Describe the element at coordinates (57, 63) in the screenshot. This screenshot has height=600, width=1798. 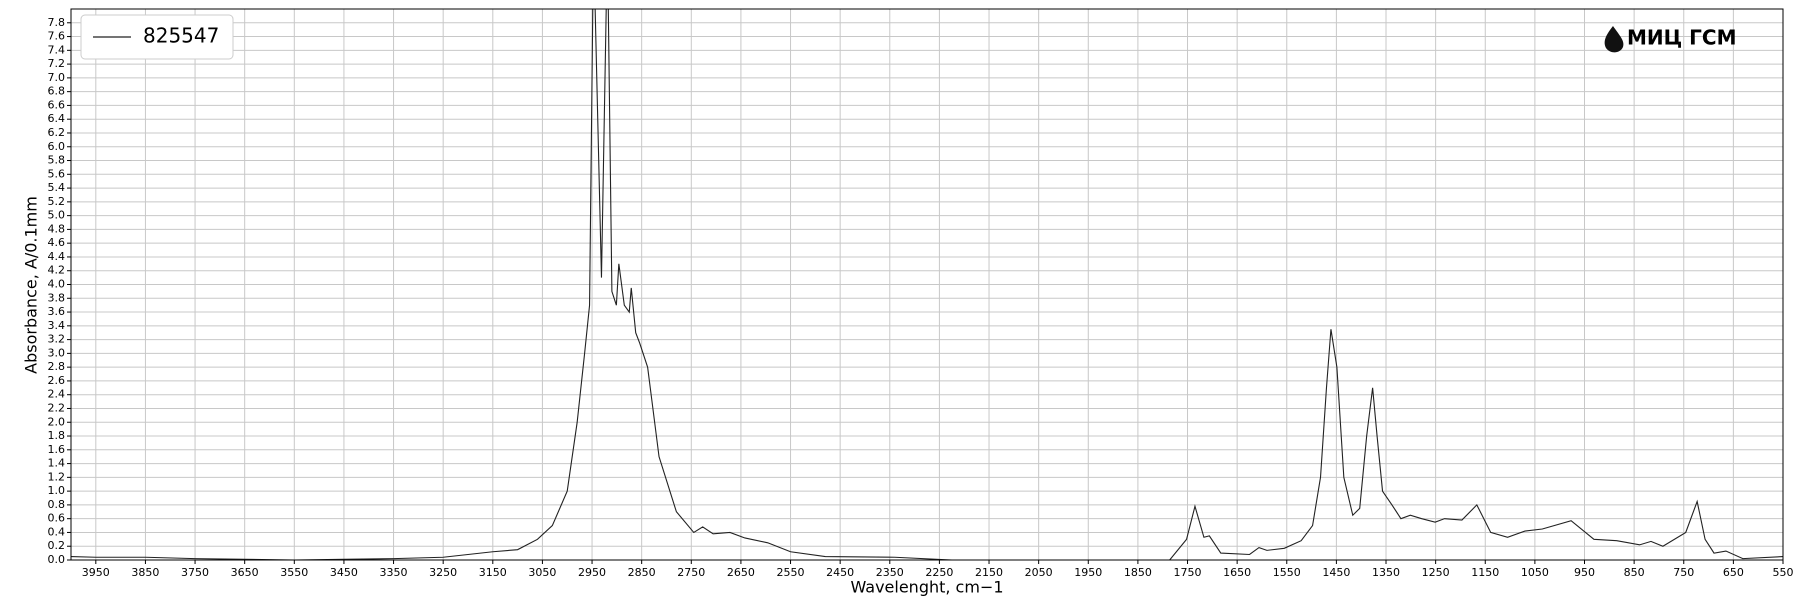
I see `y-tick-label: 7.2` at that location.